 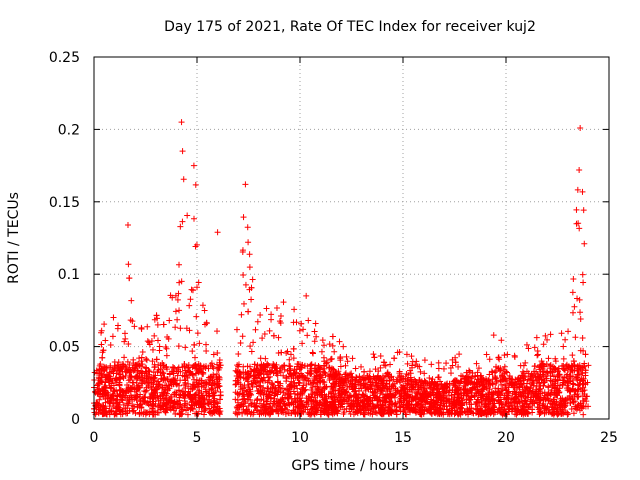 What do you see at coordinates (69, 275) in the screenshot?
I see `y-tick-label: 0.1` at bounding box center [69, 275].